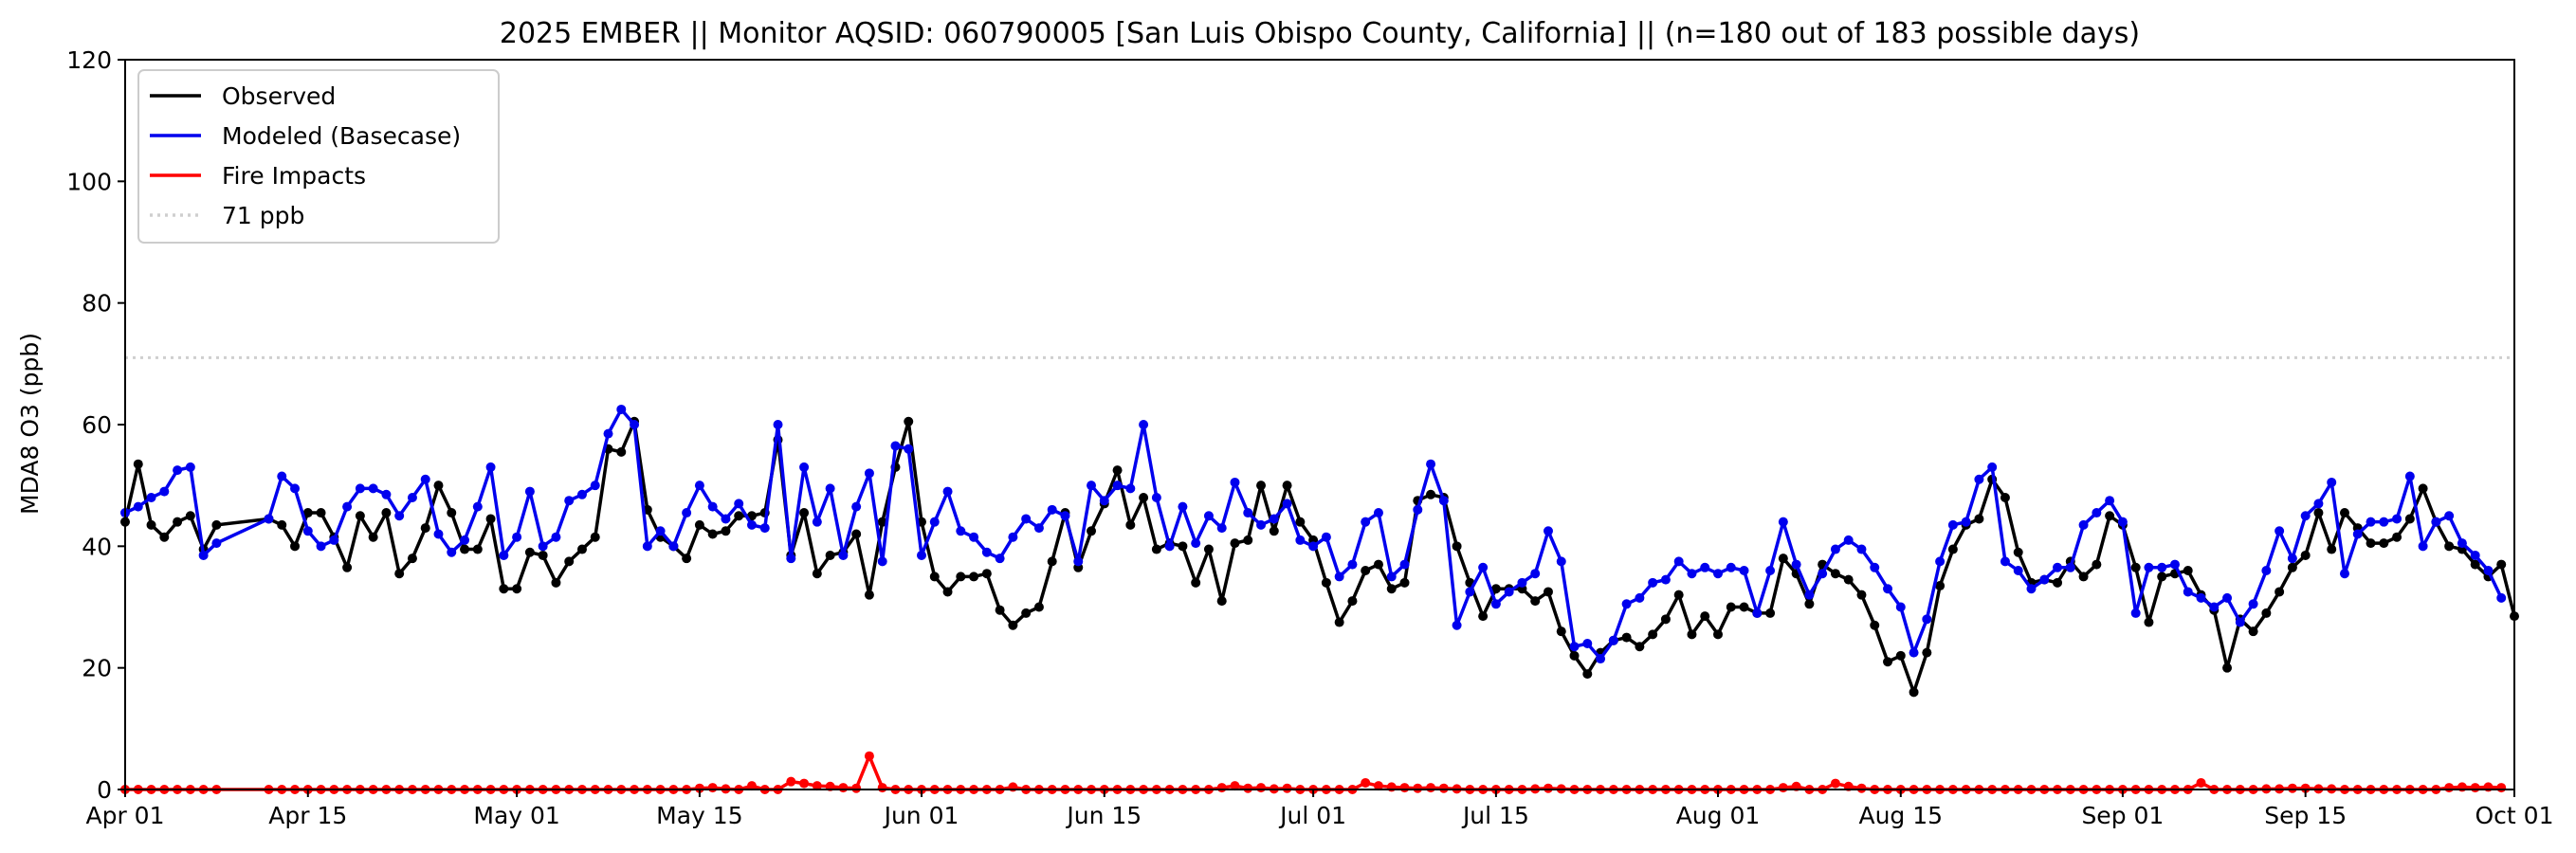 The image size is (2576, 853). I want to click on legend-label: 71 ppb, so click(263, 215).